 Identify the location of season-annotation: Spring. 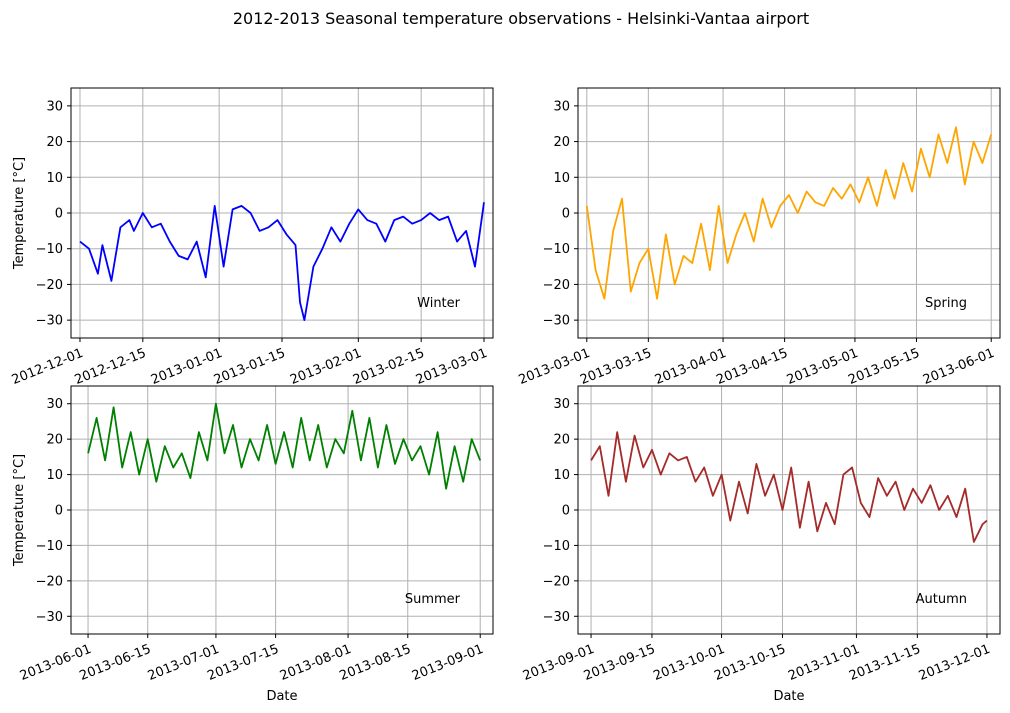
(946, 303).